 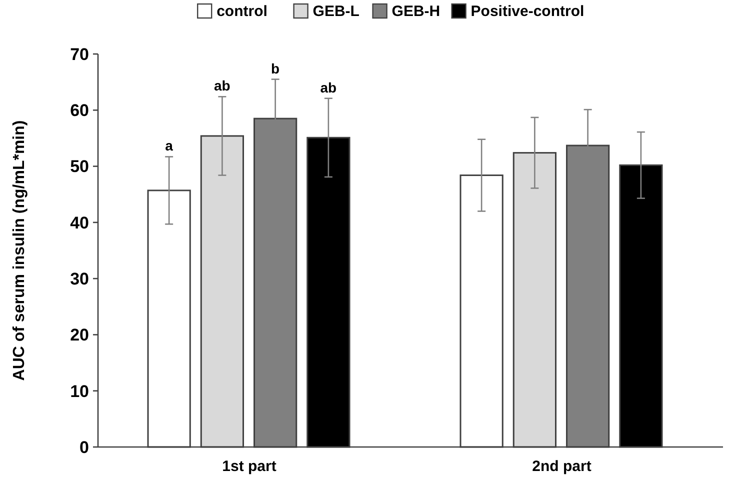 What do you see at coordinates (84, 447) in the screenshot?
I see `y-tick-label: 0` at bounding box center [84, 447].